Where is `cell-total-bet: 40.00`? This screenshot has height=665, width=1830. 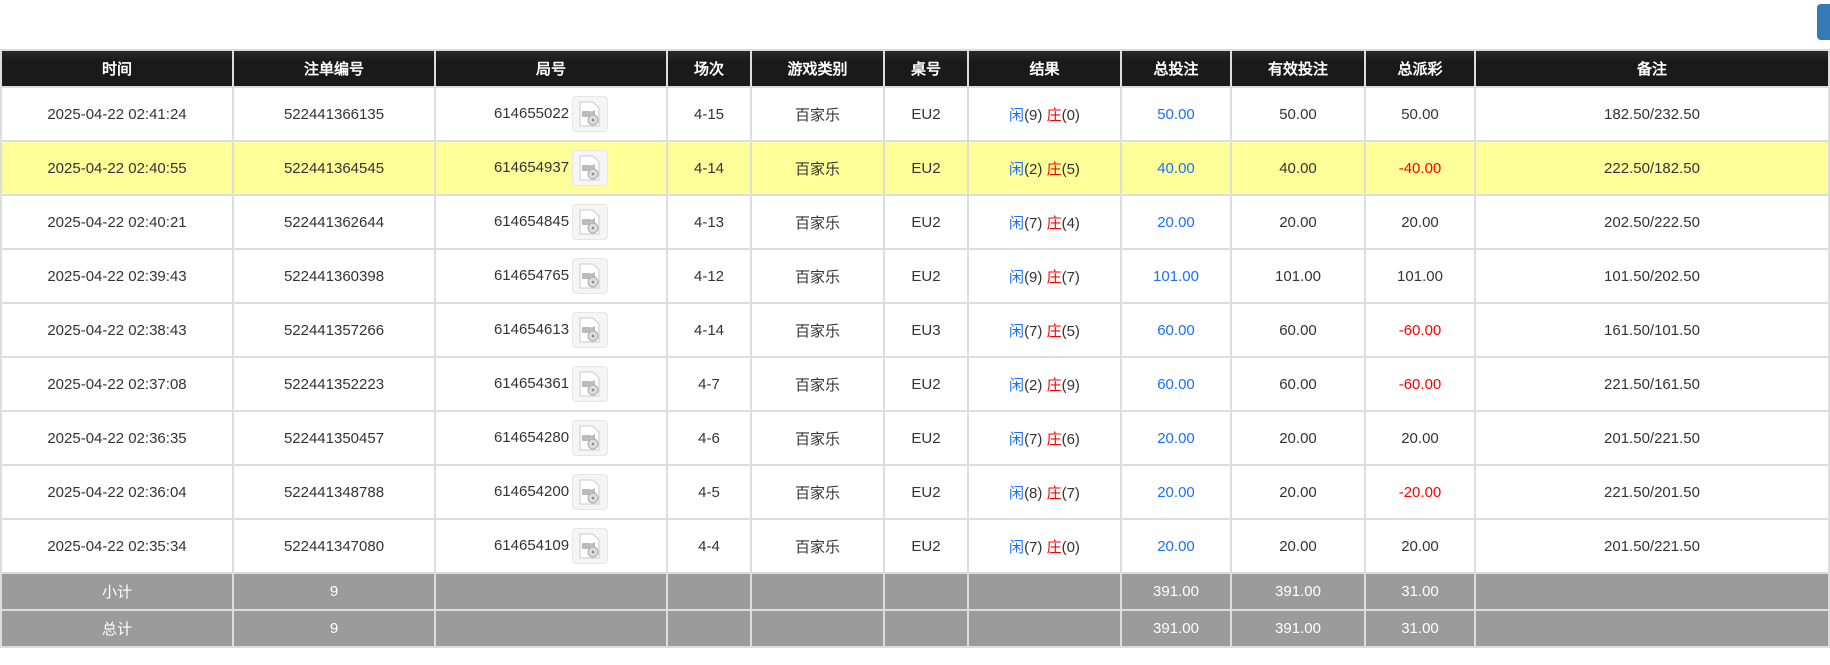
cell-total-bet: 40.00 is located at coordinates (1176, 168).